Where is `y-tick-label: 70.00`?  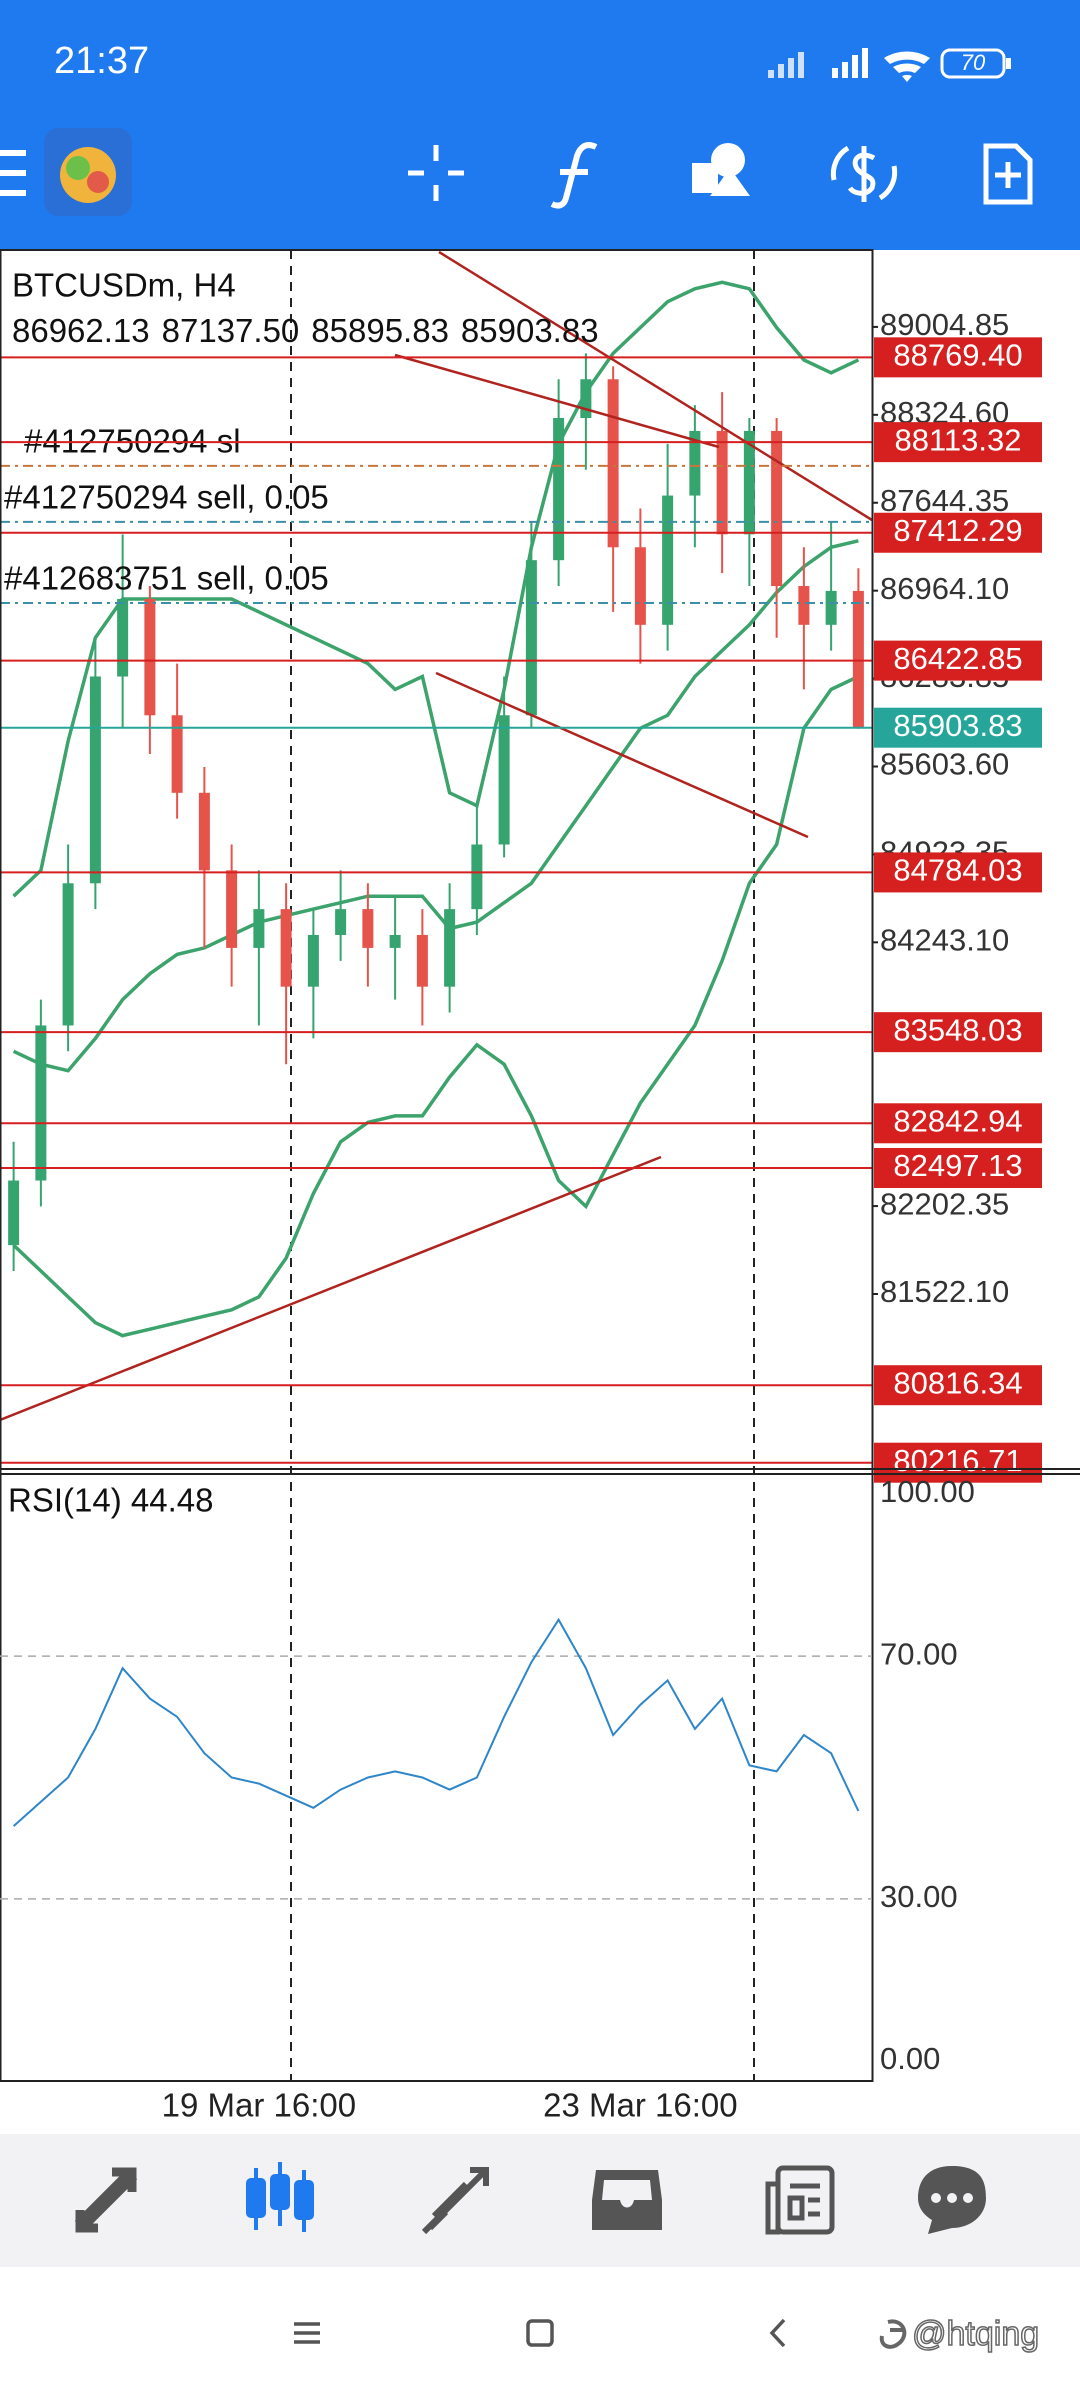
y-tick-label: 70.00 is located at coordinates (919, 1653).